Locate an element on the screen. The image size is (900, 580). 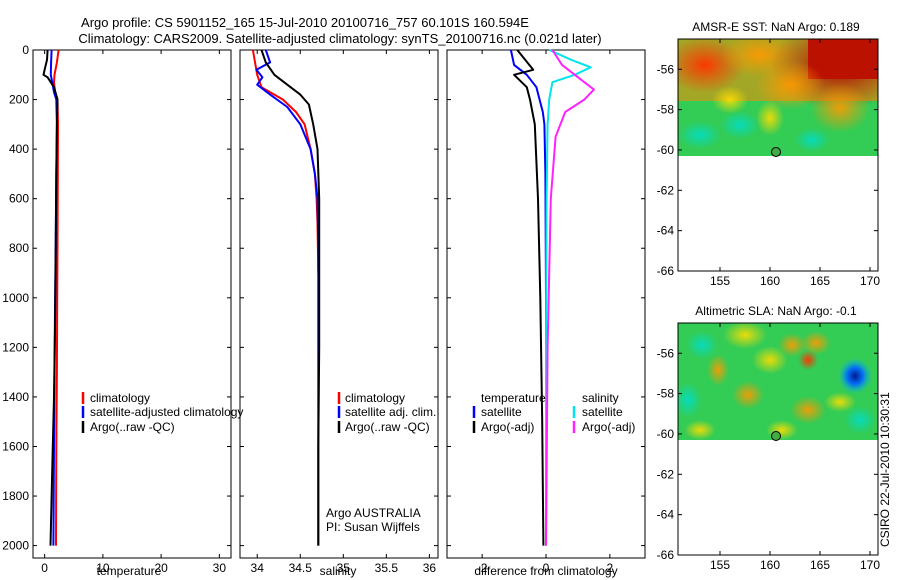
series-line-salinity-argo-adj- is located at coordinates (570, 297).